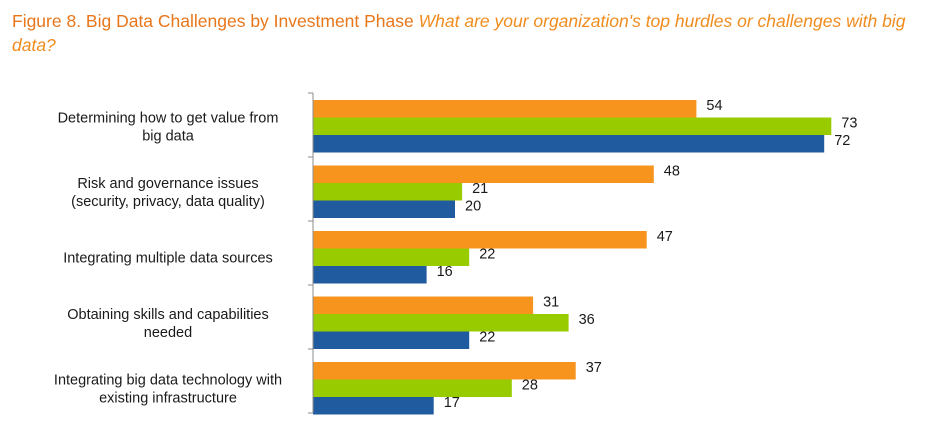 This screenshot has height=421, width=930. Describe the element at coordinates (665, 237) in the screenshot. I see `value-label: 47` at that location.